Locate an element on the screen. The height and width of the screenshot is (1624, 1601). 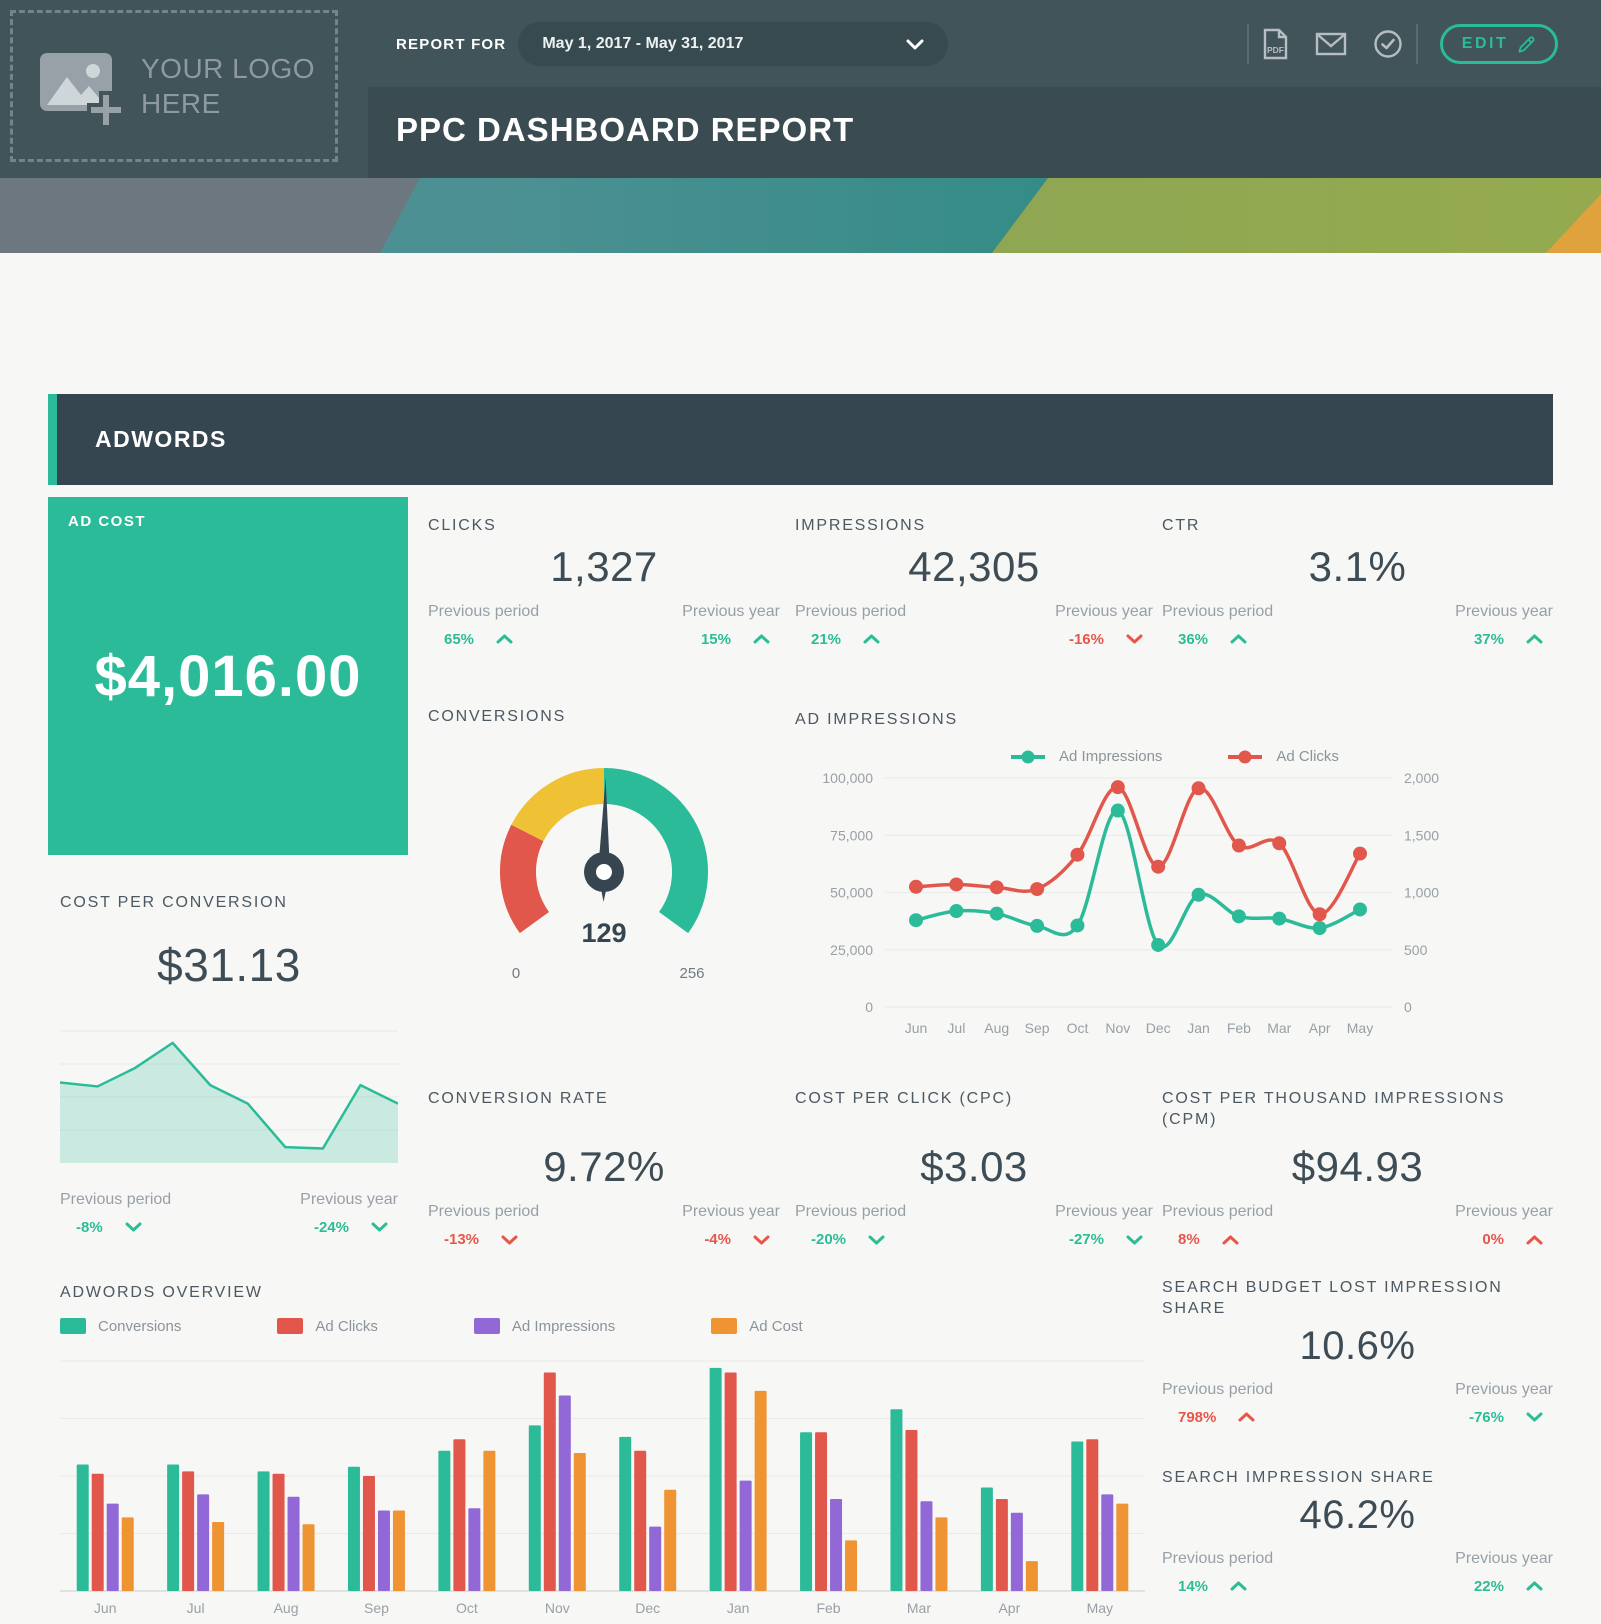
svg-text: May is located at coordinates (1360, 1028).